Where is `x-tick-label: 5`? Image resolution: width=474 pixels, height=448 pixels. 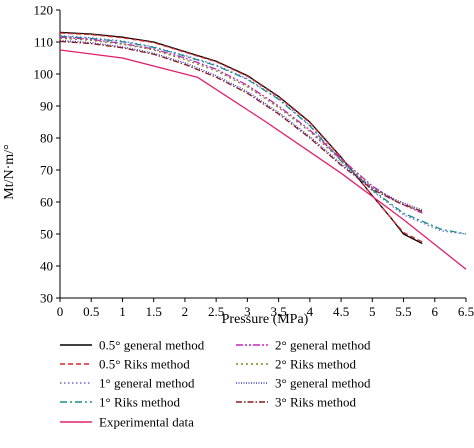 x-tick-label: 5 is located at coordinates (372, 311).